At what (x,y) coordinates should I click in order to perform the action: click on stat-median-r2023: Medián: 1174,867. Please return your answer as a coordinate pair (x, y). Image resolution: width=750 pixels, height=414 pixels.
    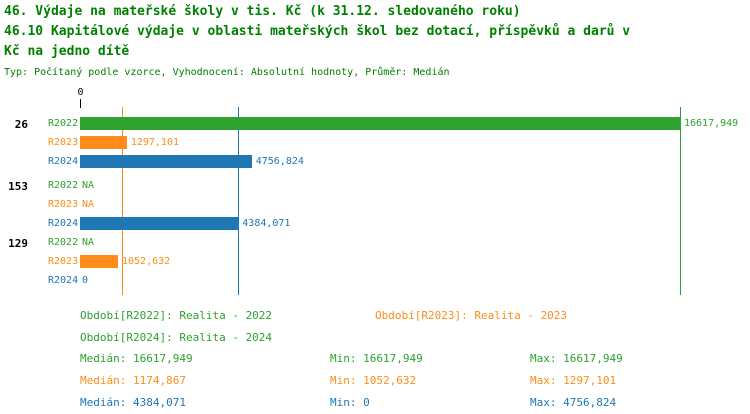
    Looking at the image, I should click on (133, 380).